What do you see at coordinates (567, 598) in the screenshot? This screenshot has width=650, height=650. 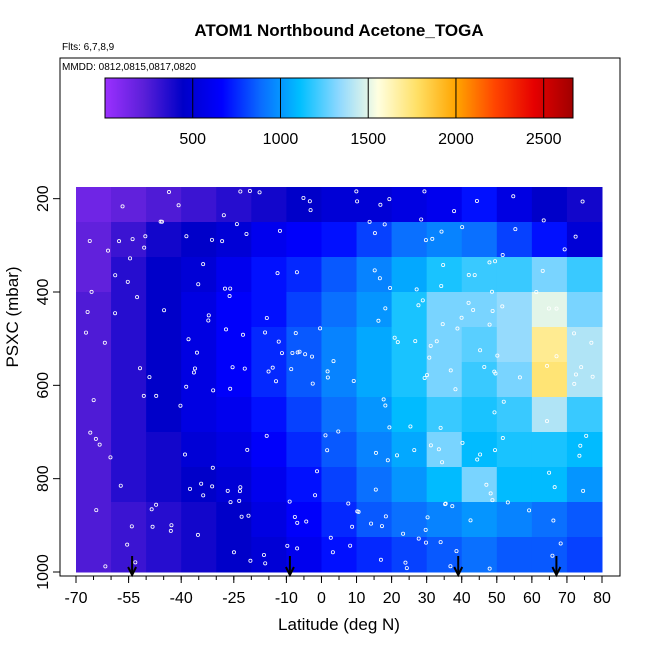 I see `x-tick-label: 70` at bounding box center [567, 598].